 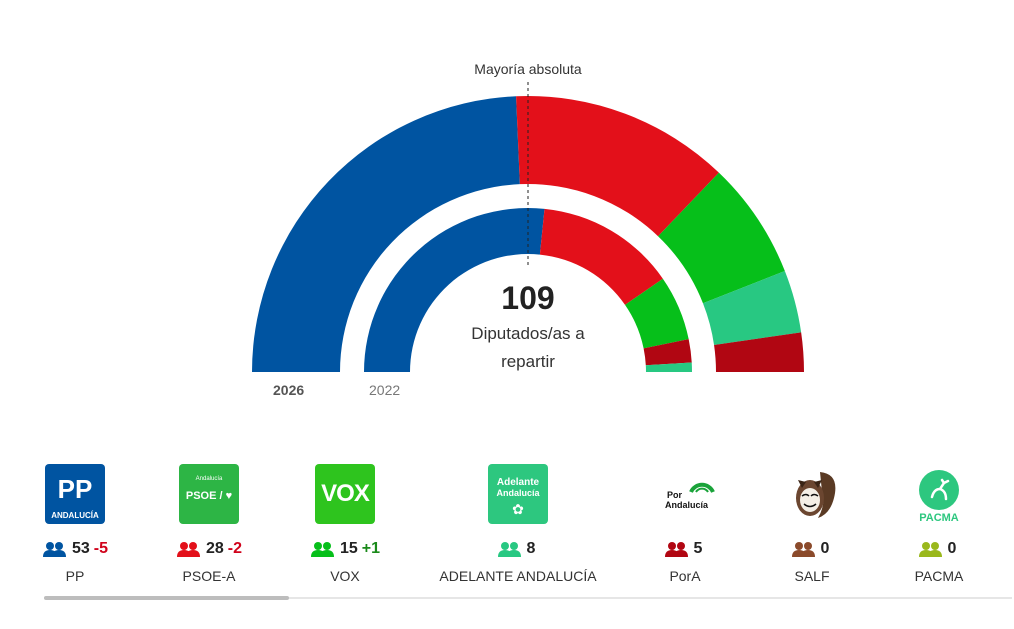 What do you see at coordinates (698, 548) in the screenshot?
I see `seat-count: 5` at bounding box center [698, 548].